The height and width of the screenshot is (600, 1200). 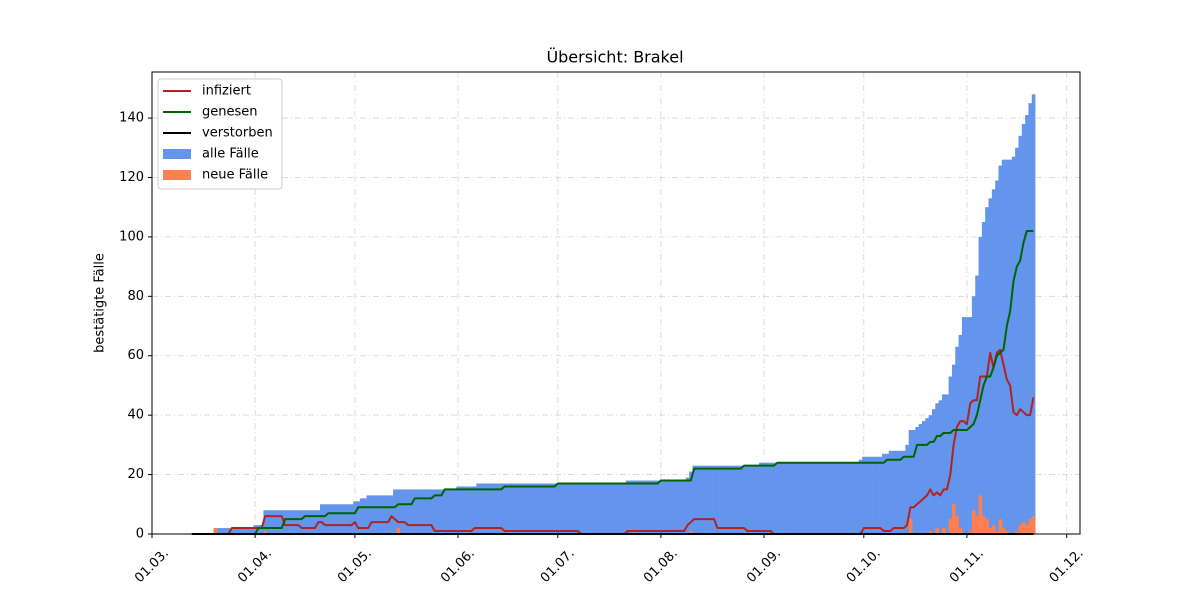 What do you see at coordinates (230, 112) in the screenshot?
I see `legend-label: genesen` at bounding box center [230, 112].